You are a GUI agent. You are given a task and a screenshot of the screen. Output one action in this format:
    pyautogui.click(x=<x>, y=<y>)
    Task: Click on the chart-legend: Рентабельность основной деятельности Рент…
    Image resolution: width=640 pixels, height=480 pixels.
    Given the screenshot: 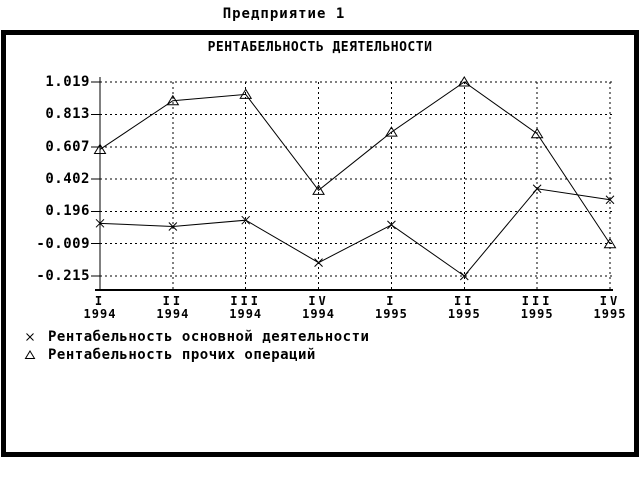 What is the action you would take?
    pyautogui.click(x=195, y=346)
    